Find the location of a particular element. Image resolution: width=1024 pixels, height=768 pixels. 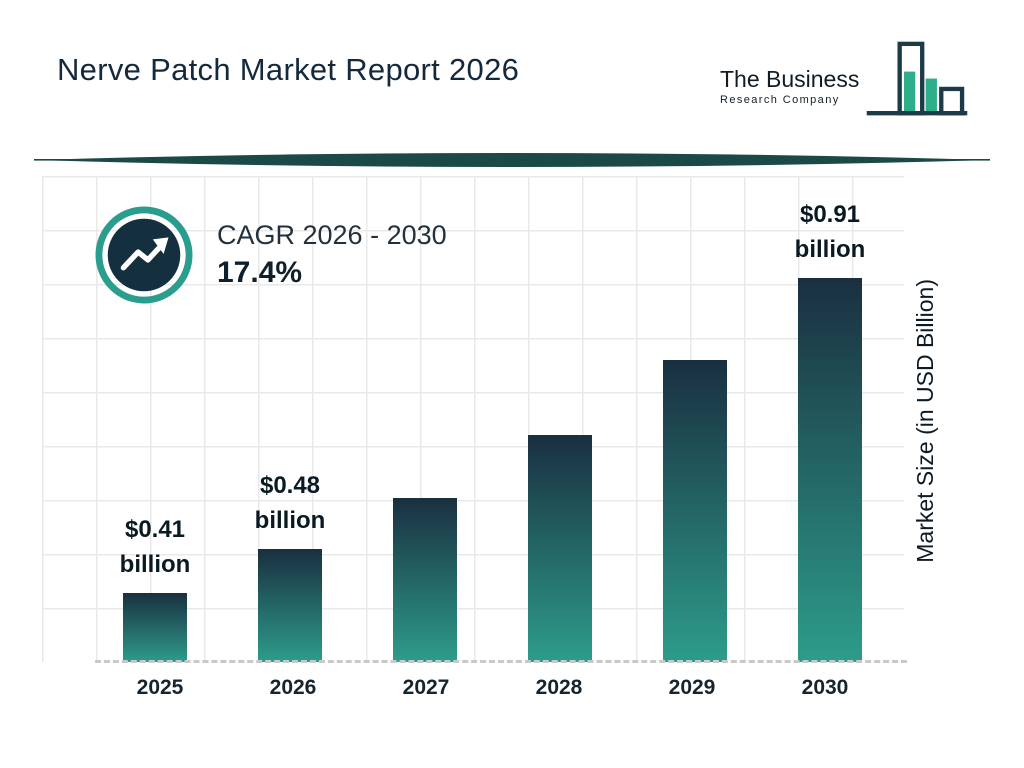

bar-value-label-2025: $0.41 billion is located at coordinates (155, 547).